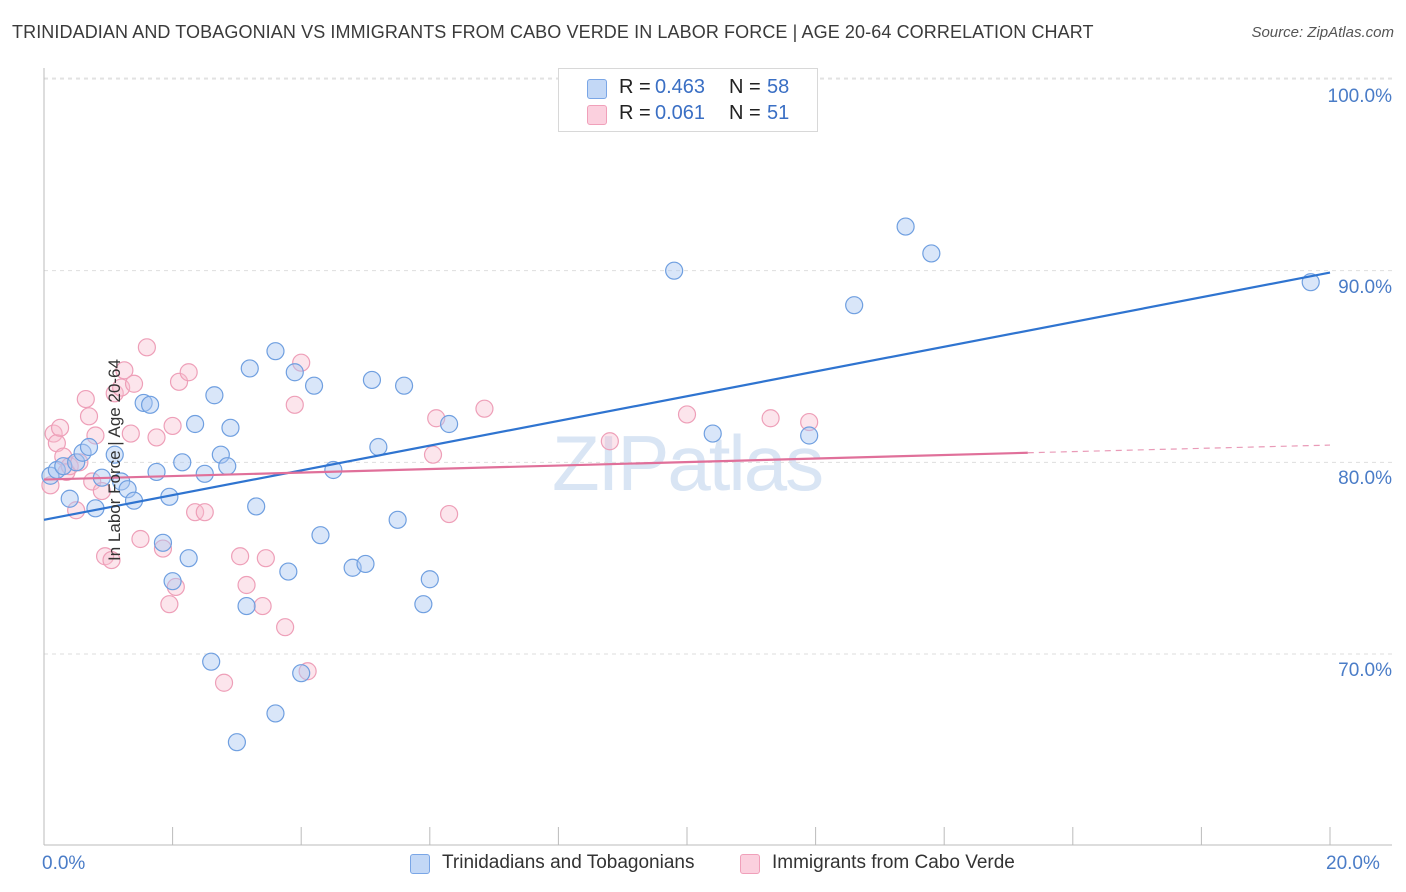 The height and width of the screenshot is (892, 1406). What do you see at coordinates (680, 87) in the screenshot?
I see `legend-r-value-a: 0.463` at bounding box center [680, 87].